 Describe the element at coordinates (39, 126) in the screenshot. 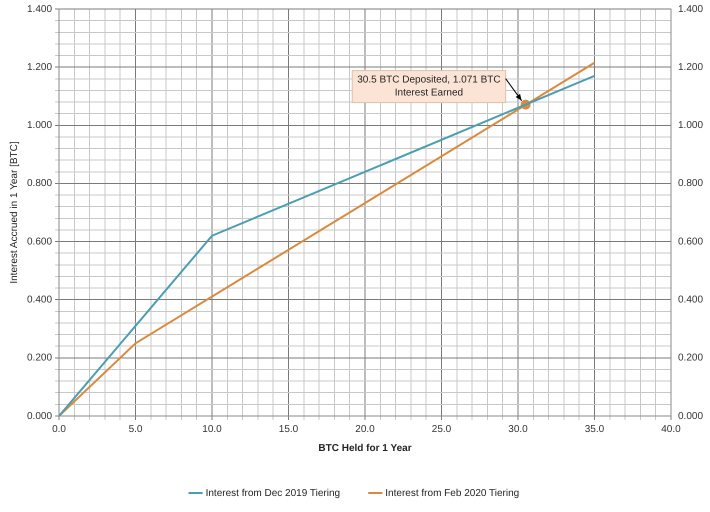

I see `y-tick-label: 1.000` at that location.